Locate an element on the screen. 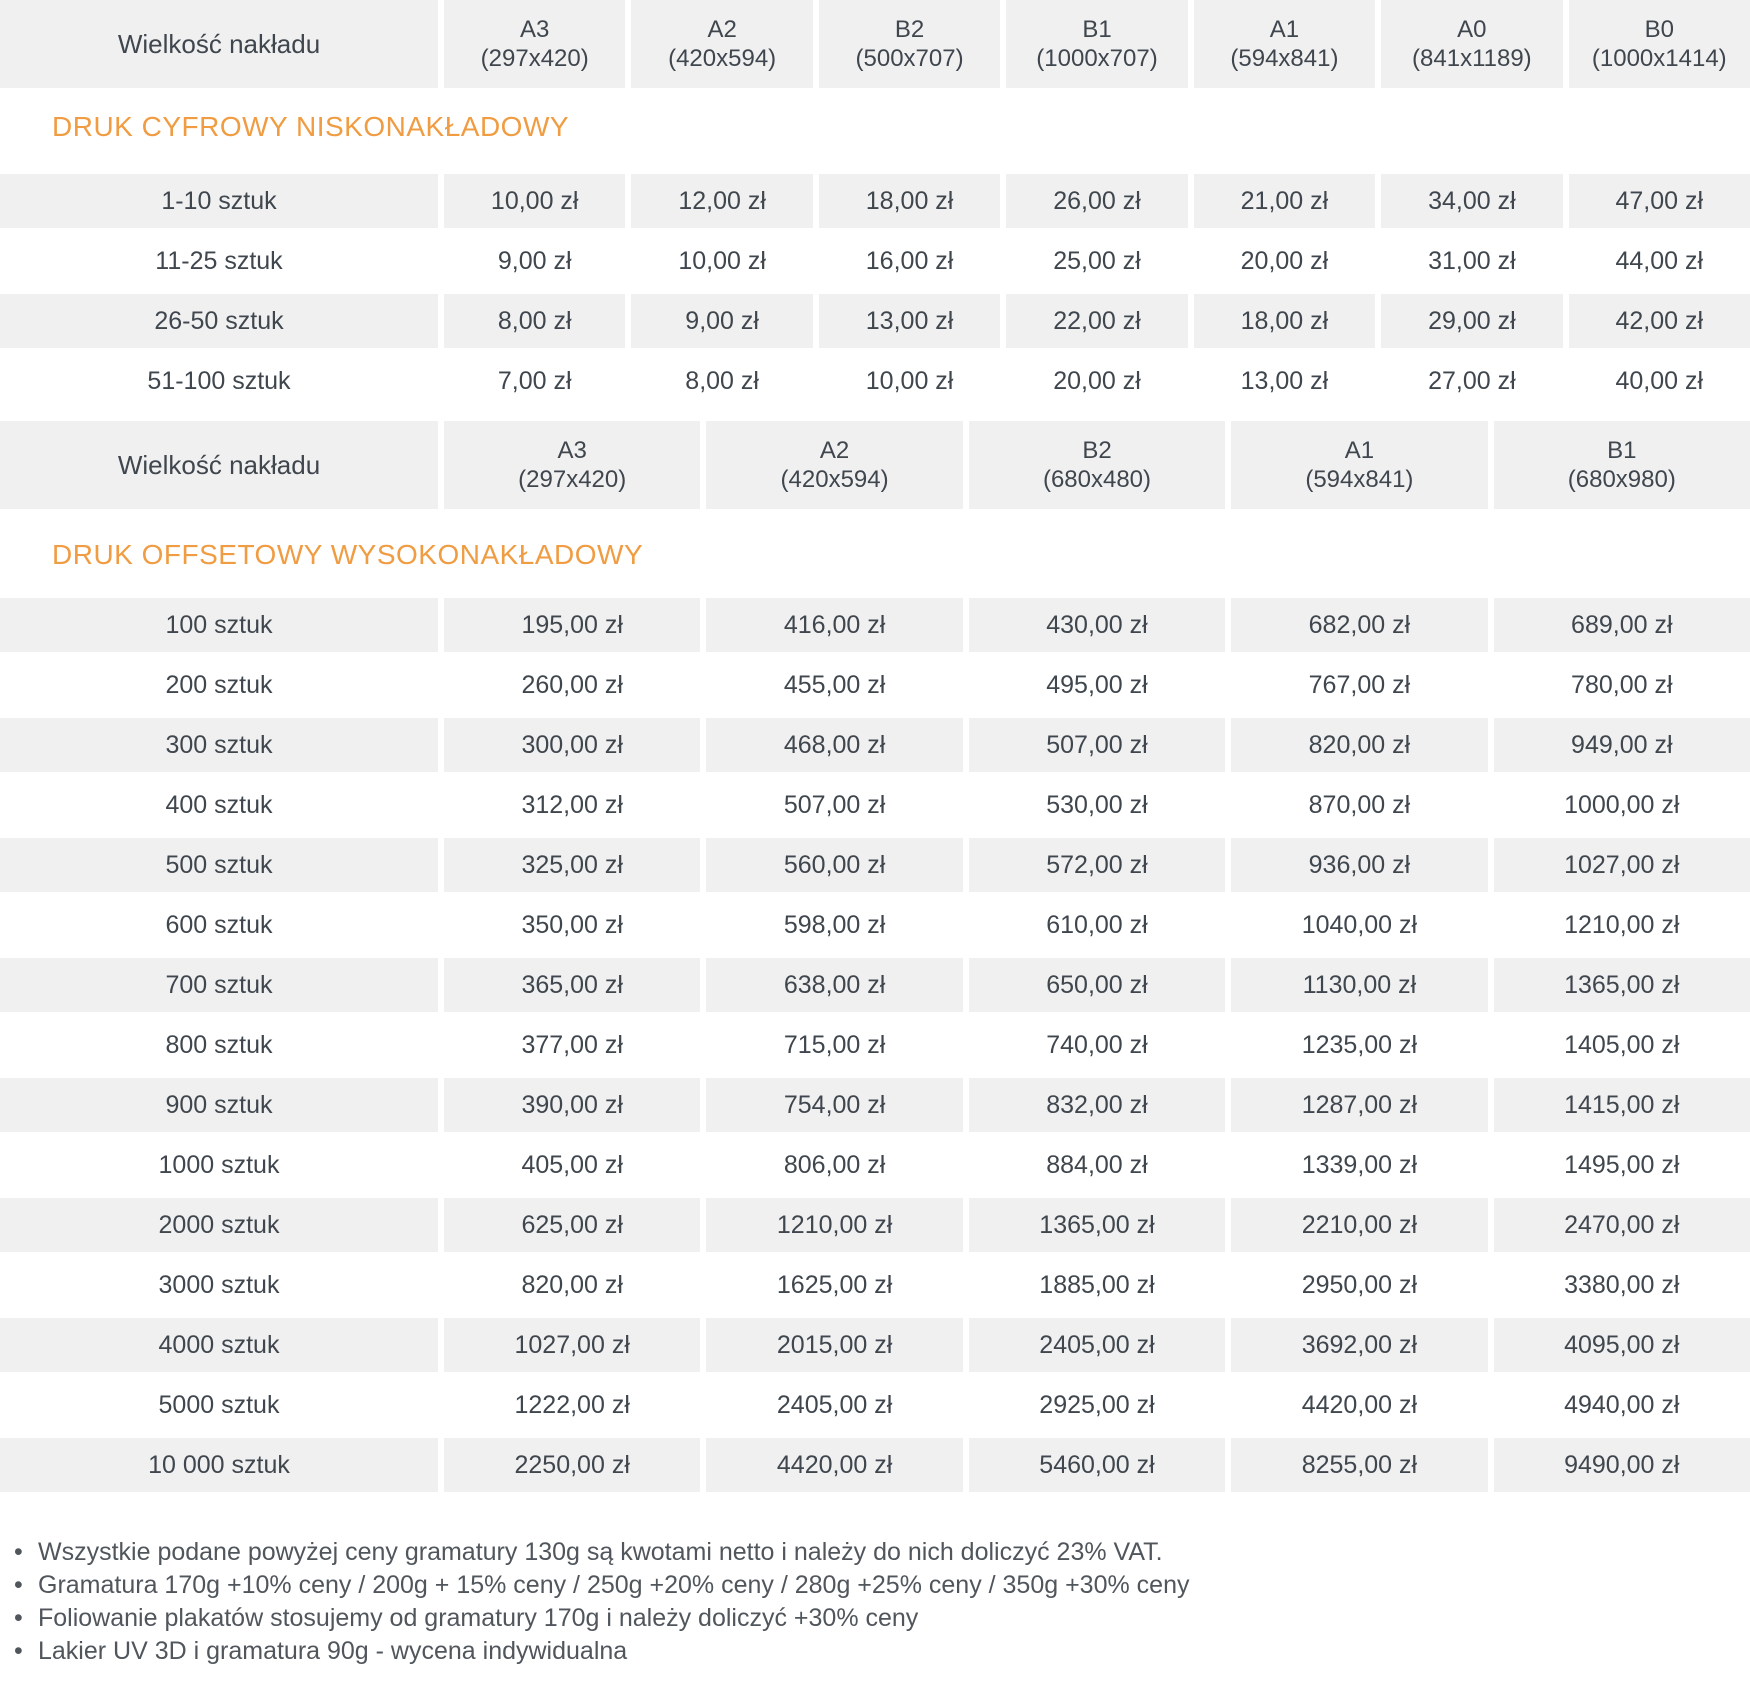 This screenshot has width=1750, height=1696. price-cell: 2950,00 zł is located at coordinates (1359, 1284).